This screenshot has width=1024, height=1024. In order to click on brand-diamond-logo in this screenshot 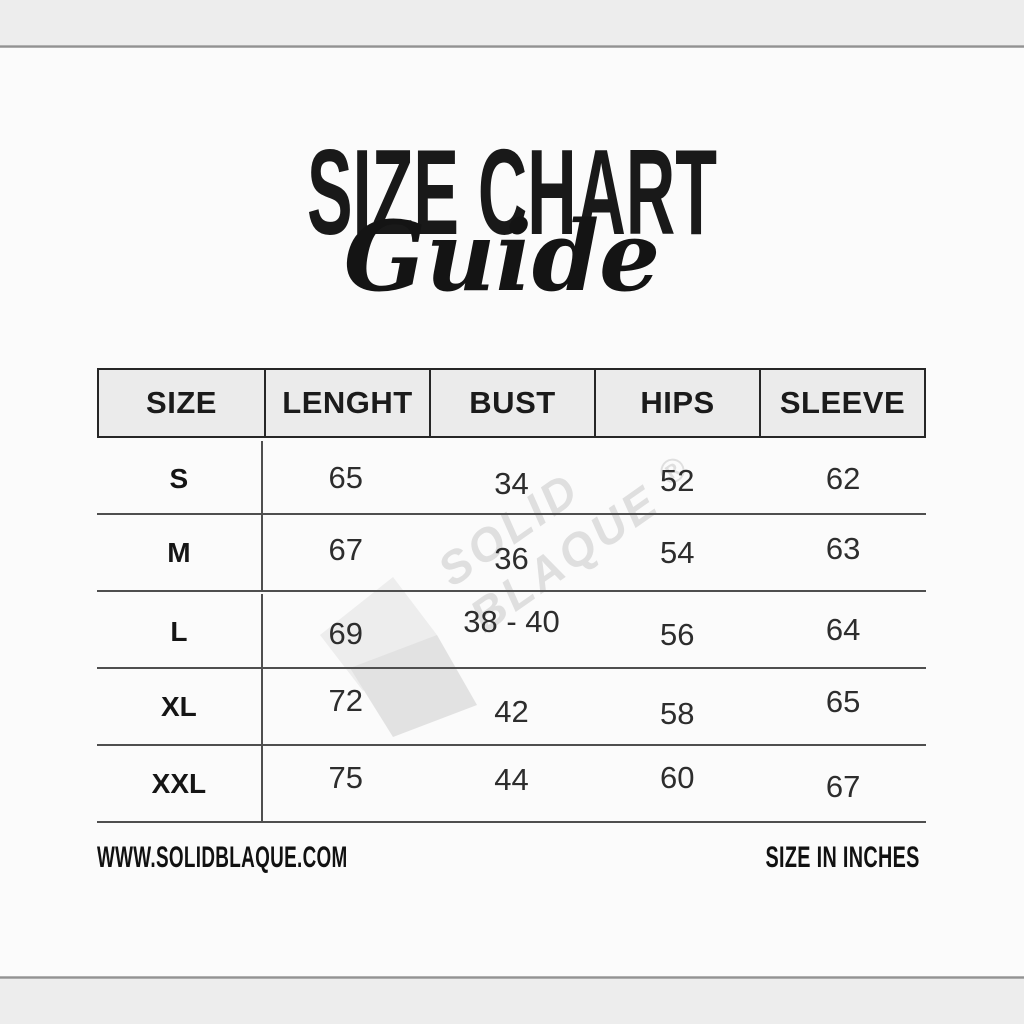, I will do `click(398, 657)`.